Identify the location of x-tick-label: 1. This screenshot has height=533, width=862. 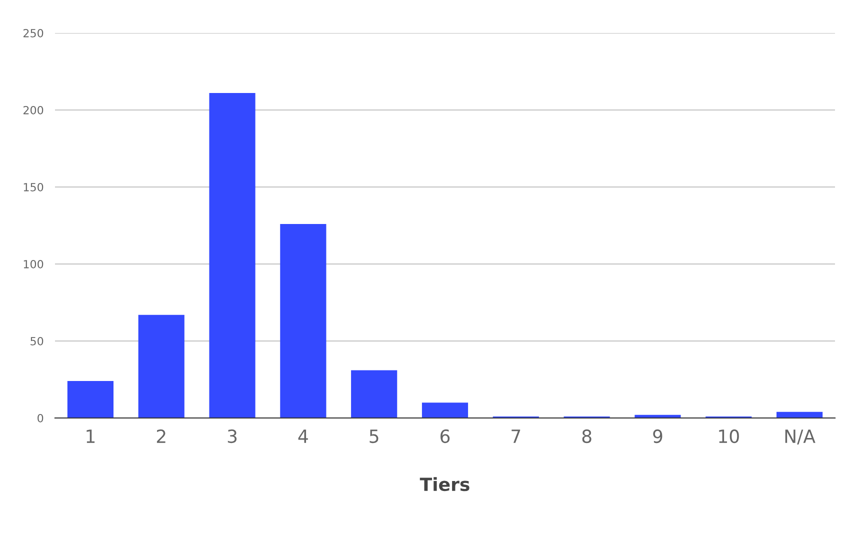
(90, 436).